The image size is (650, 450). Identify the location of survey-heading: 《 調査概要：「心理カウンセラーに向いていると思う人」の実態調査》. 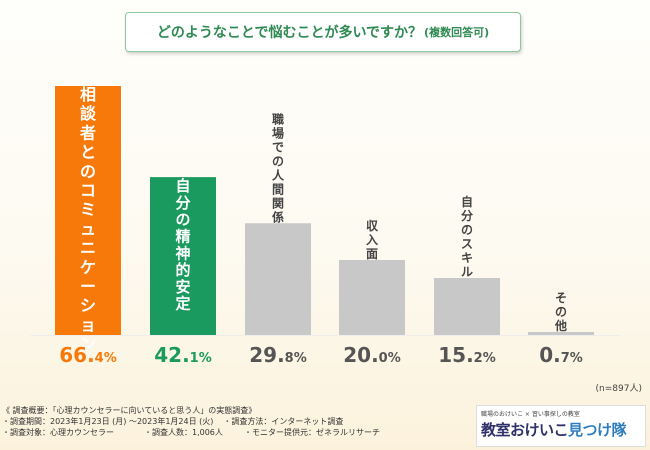
(129, 410).